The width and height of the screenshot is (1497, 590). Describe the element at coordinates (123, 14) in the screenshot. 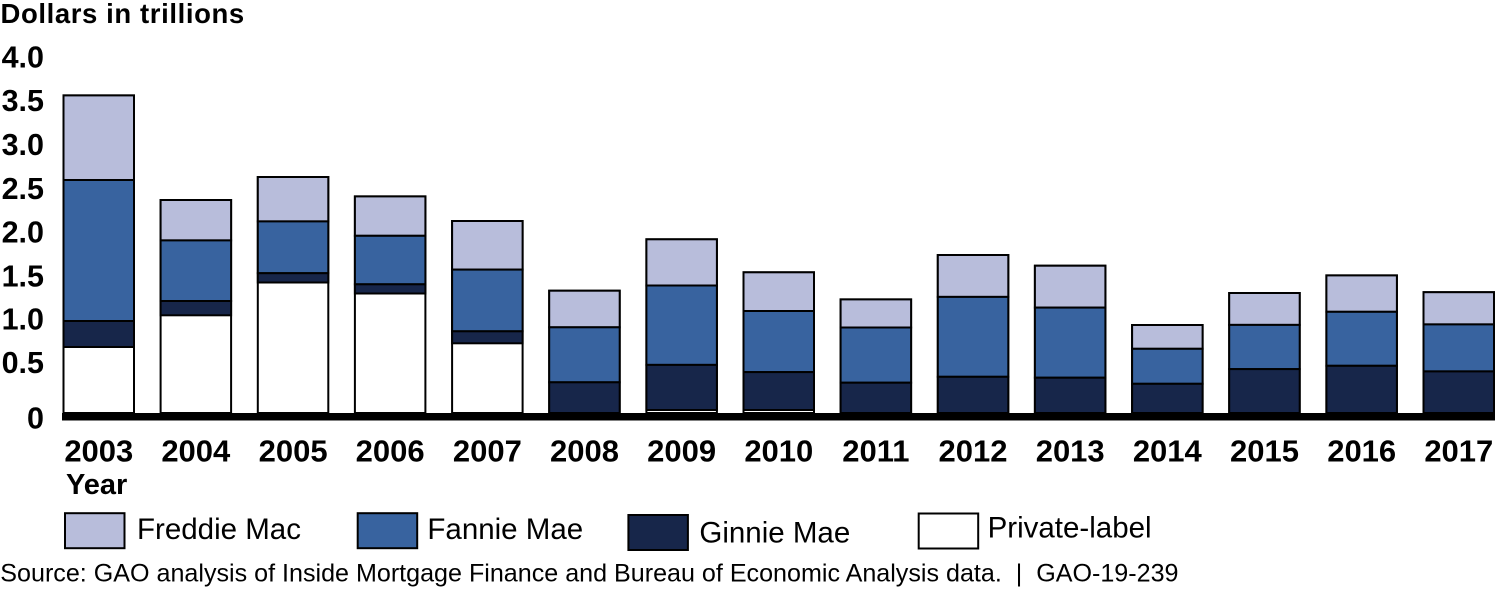

I see `svg-text: Dollars in trillions` at that location.